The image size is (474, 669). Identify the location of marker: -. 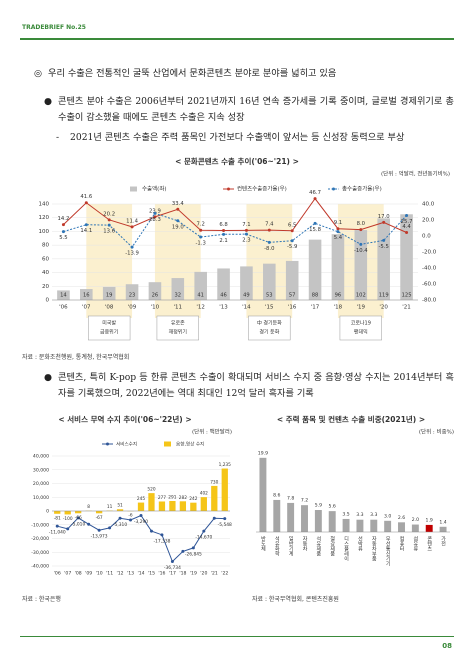
(58, 137).